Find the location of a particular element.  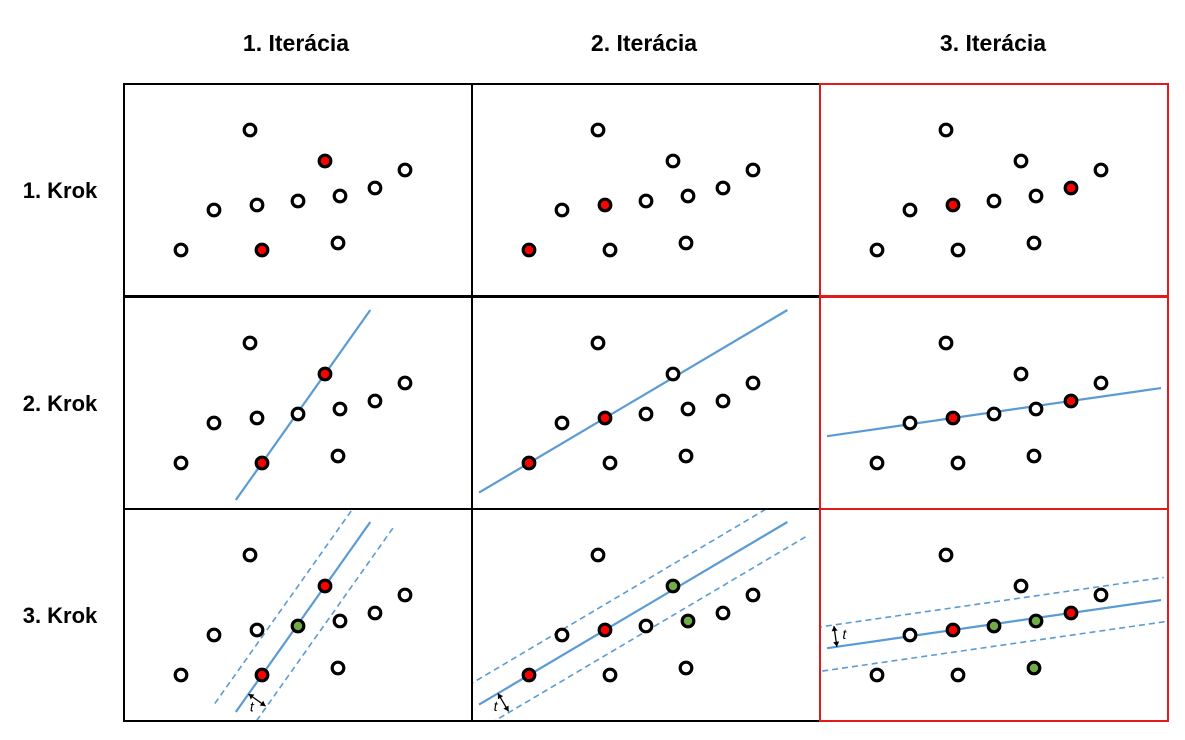

cell-iteration-2-step-3: t is located at coordinates (646, 615).